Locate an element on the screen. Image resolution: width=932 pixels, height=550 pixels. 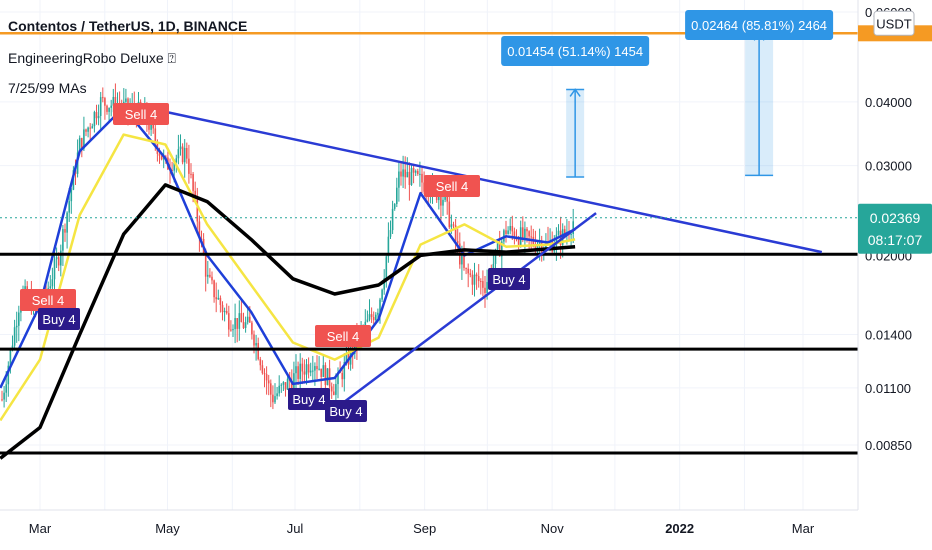
time-tick-label: Jul is located at coordinates (295, 528).